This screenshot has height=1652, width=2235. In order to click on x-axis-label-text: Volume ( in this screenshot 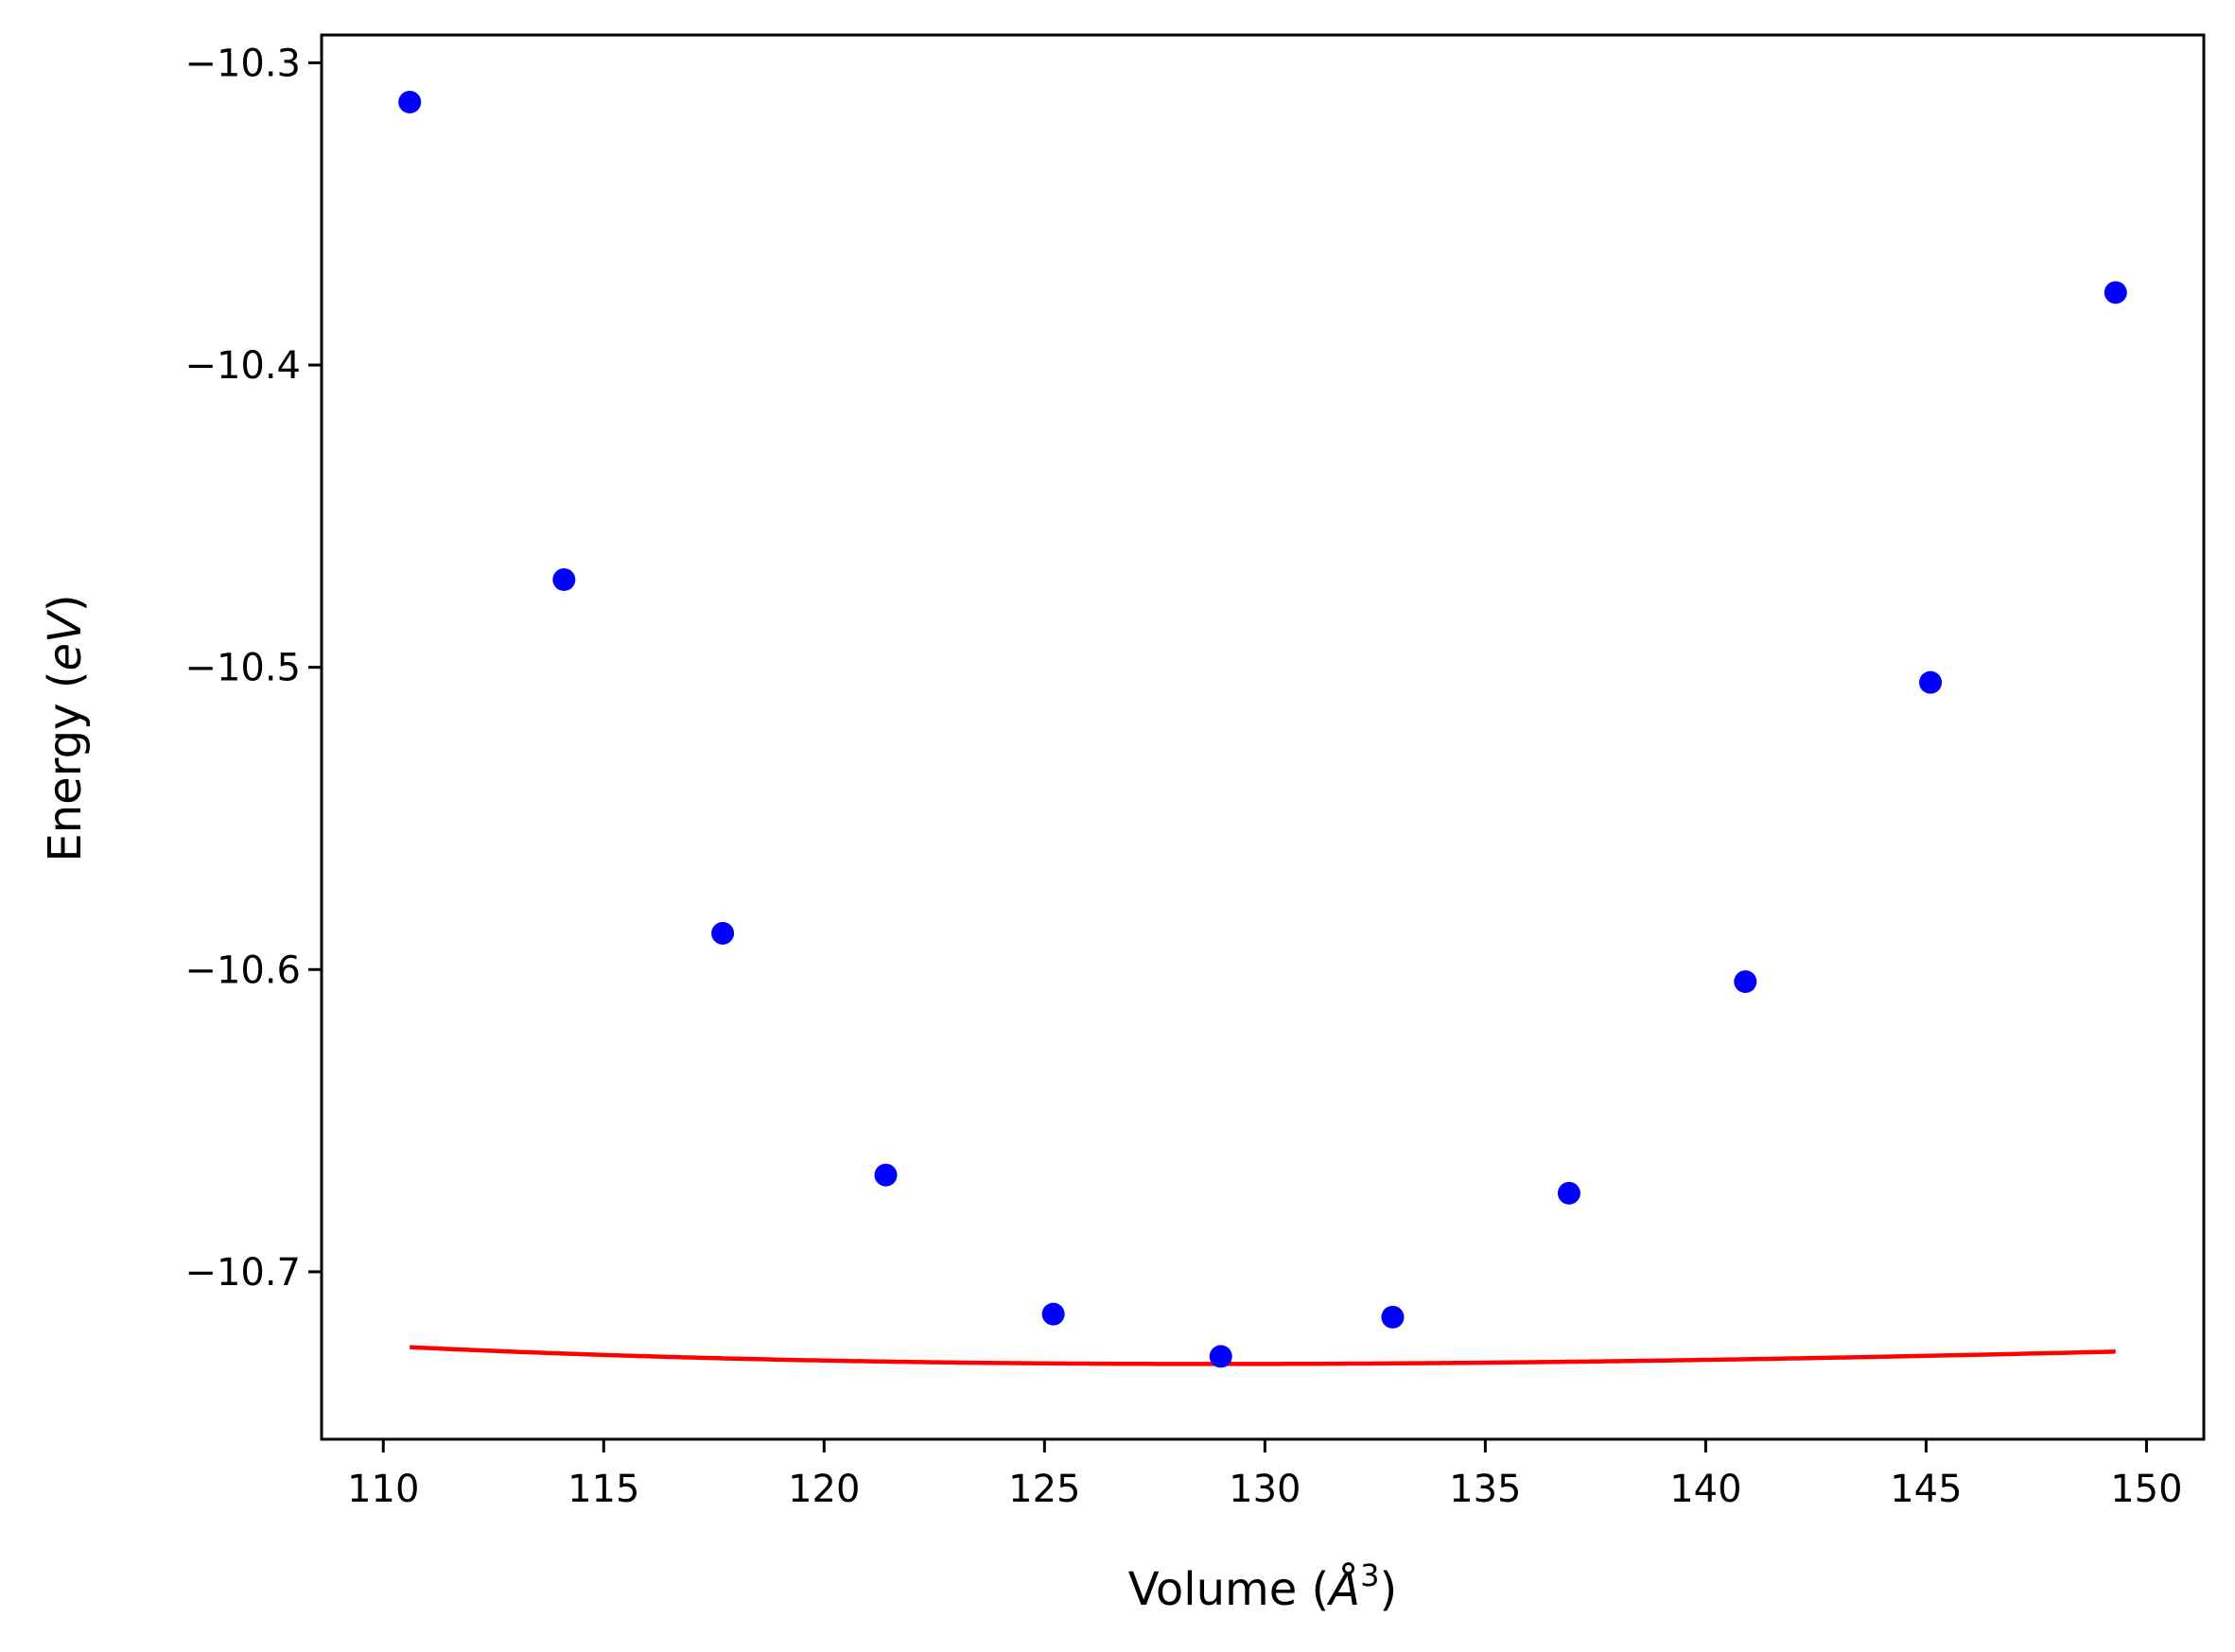, I will do `click(1229, 1589)`.